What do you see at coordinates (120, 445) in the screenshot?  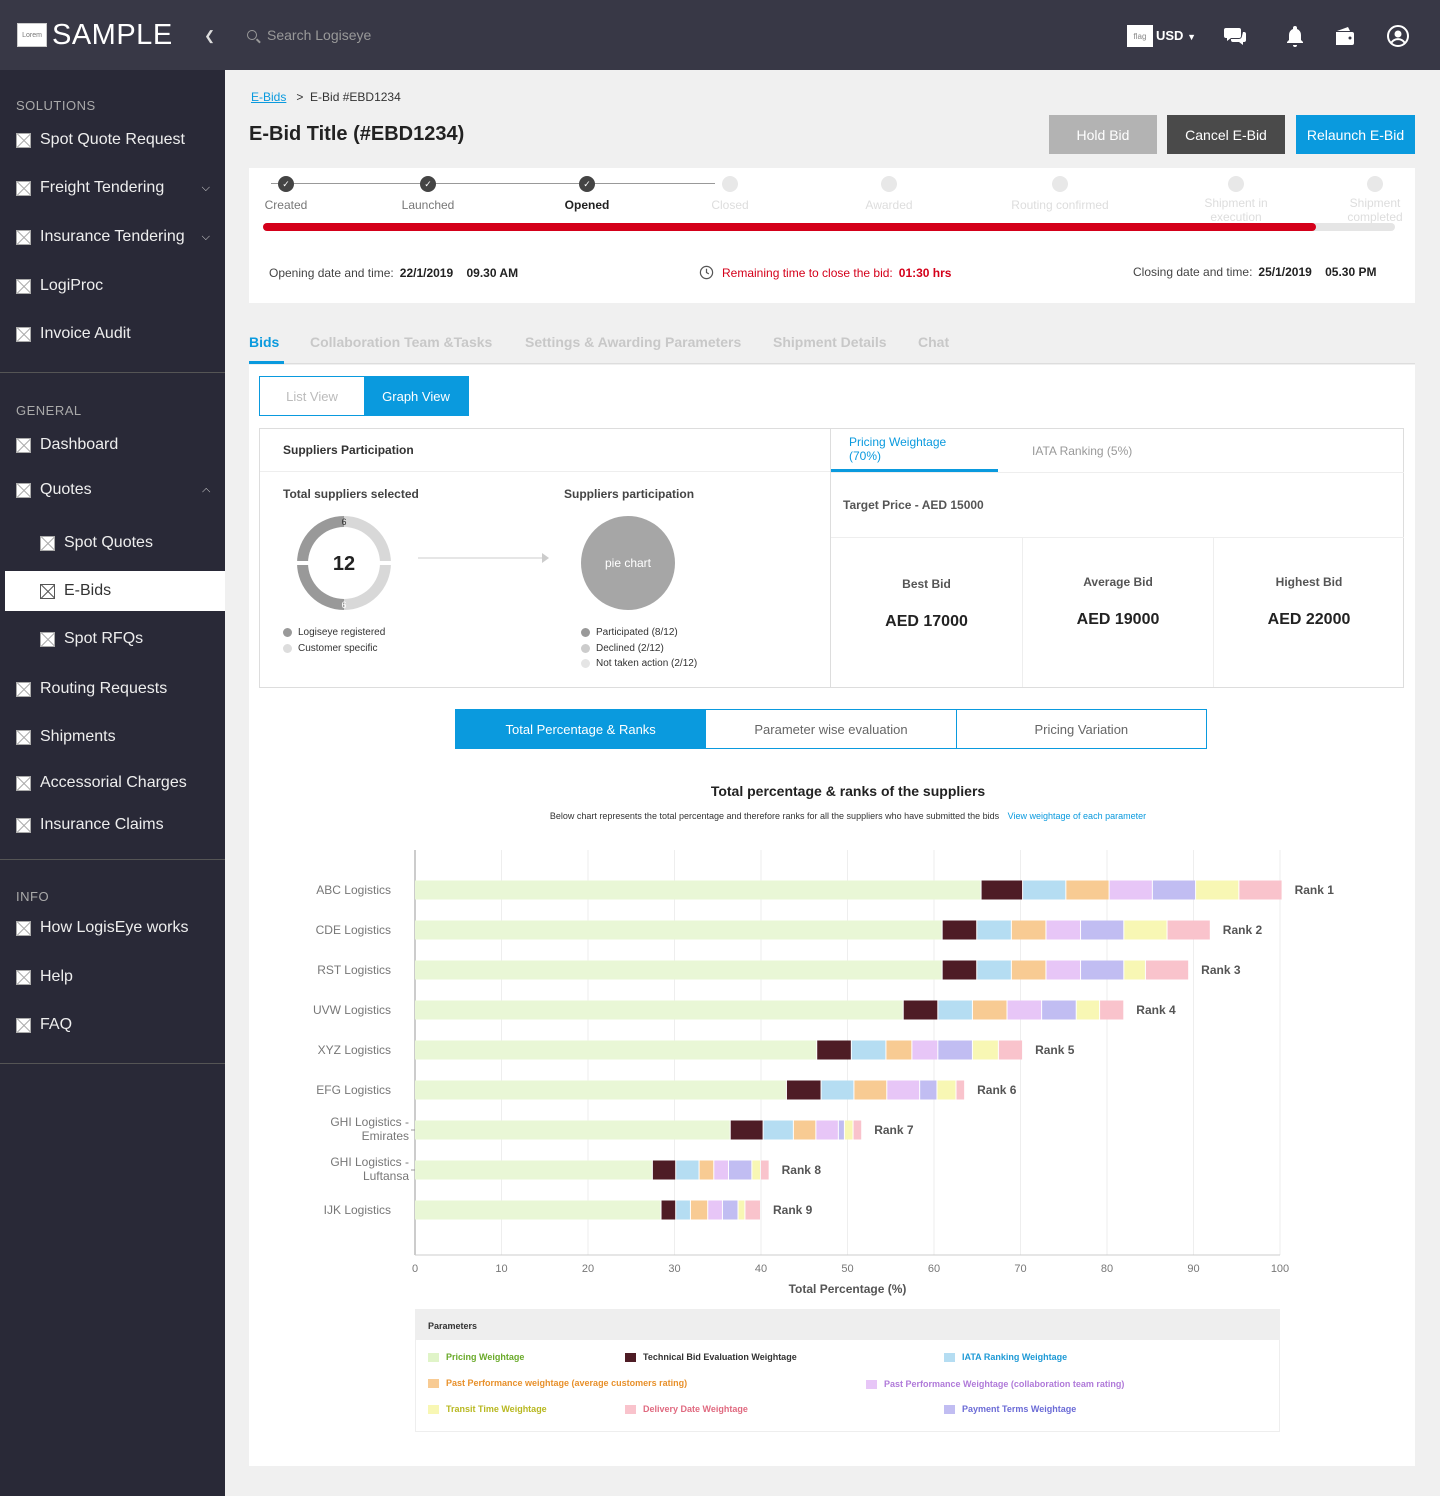 I see `sidebar-item-dashboard: Dashboard` at bounding box center [120, 445].